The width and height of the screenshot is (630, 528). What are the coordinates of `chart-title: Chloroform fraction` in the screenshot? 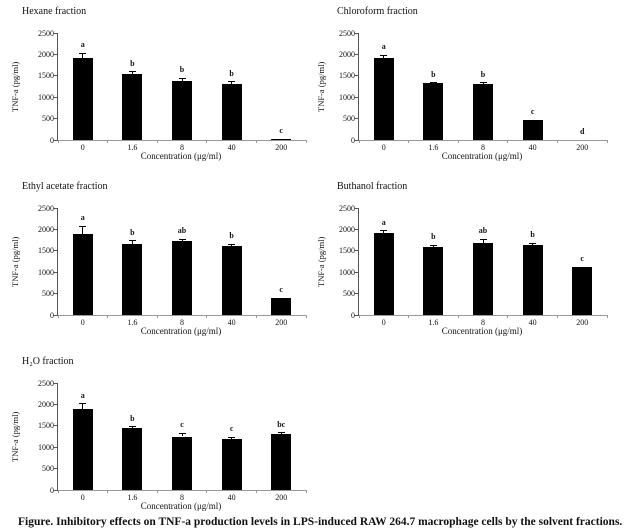 It's located at (377, 12).